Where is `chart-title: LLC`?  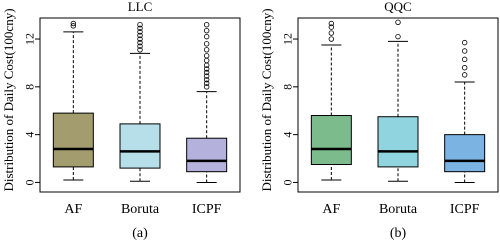
chart-title: LLC is located at coordinates (140, 7).